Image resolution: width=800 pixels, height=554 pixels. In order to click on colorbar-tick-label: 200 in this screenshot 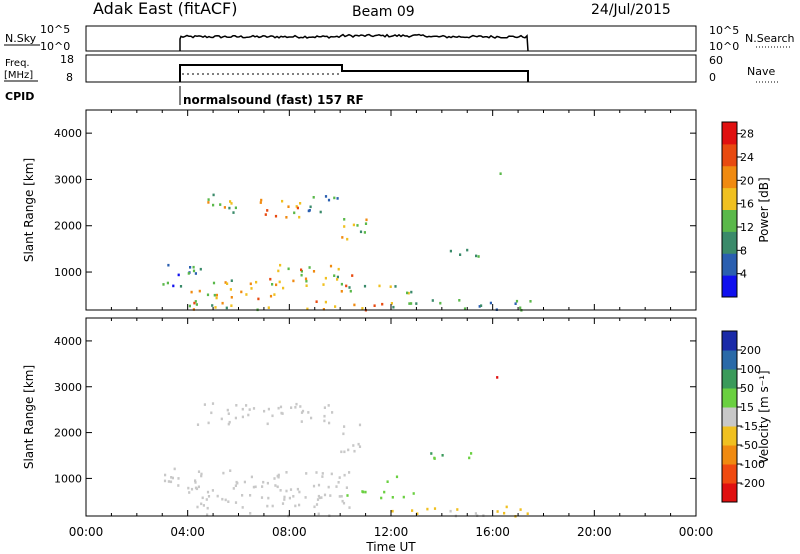, I will do `click(750, 350)`.